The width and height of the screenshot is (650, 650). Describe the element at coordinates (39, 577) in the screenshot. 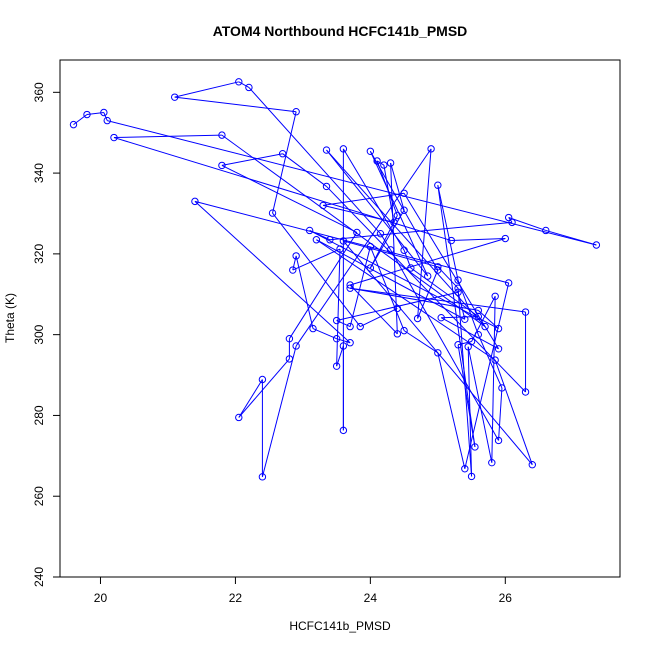

I see `y-tick-label: 240` at that location.